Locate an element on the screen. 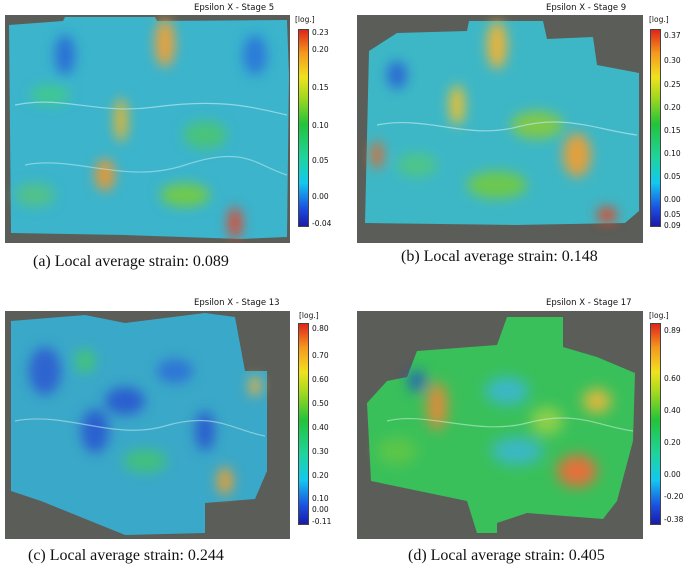  panel-d-tick: 0.89 is located at coordinates (672, 330).